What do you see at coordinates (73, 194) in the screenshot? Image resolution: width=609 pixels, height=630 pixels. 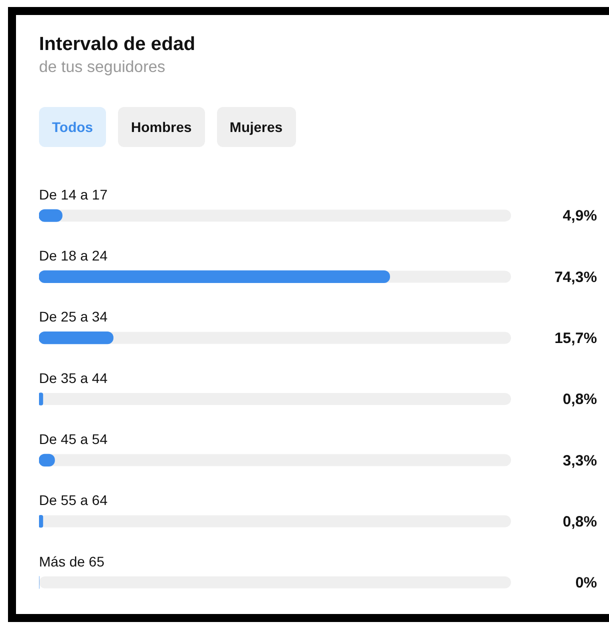 I see `y-tick-label: De 14 a 17` at bounding box center [73, 194].